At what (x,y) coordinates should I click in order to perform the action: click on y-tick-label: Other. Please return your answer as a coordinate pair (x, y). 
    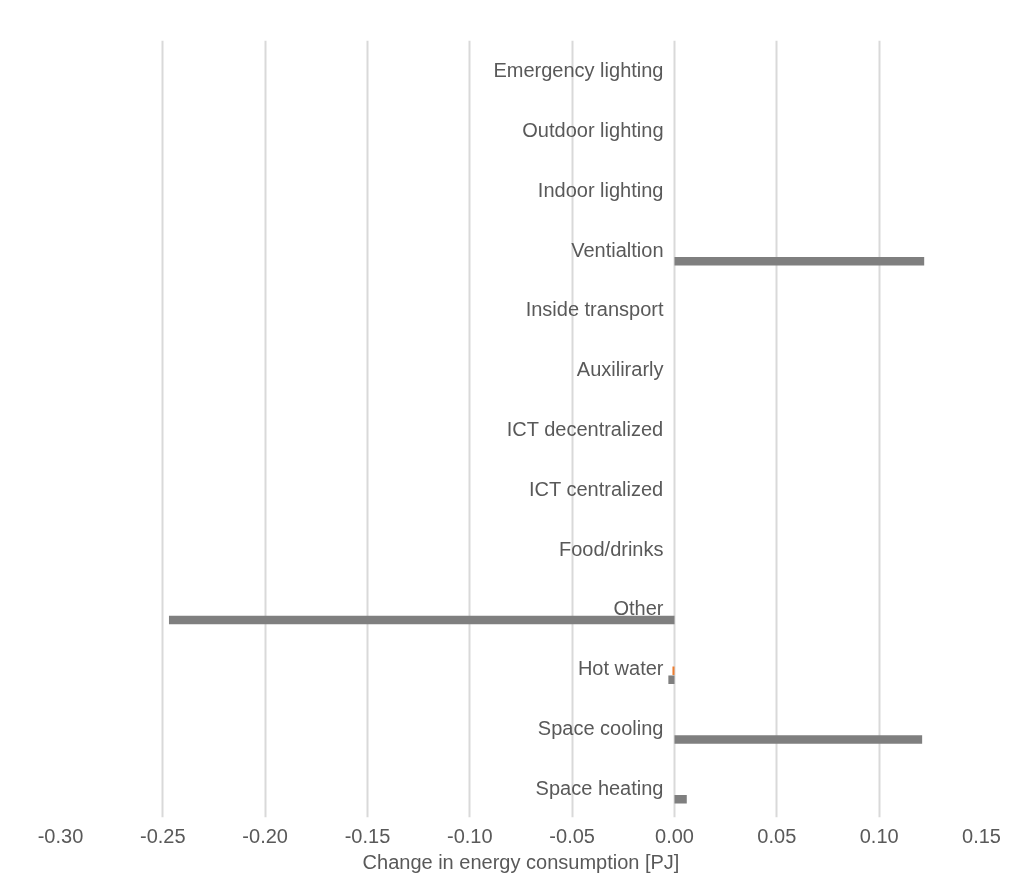
    Looking at the image, I should click on (638, 608).